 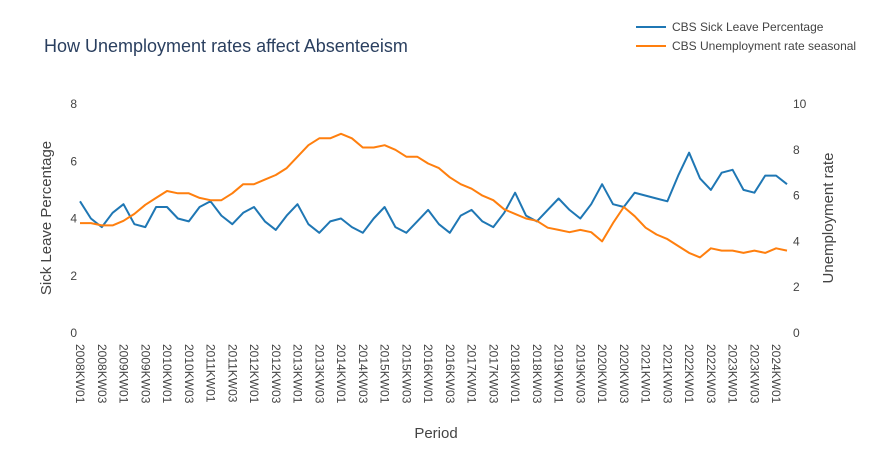 What do you see at coordinates (363, 374) in the screenshot?
I see `x-tick-label: 2014KW03` at bounding box center [363, 374].